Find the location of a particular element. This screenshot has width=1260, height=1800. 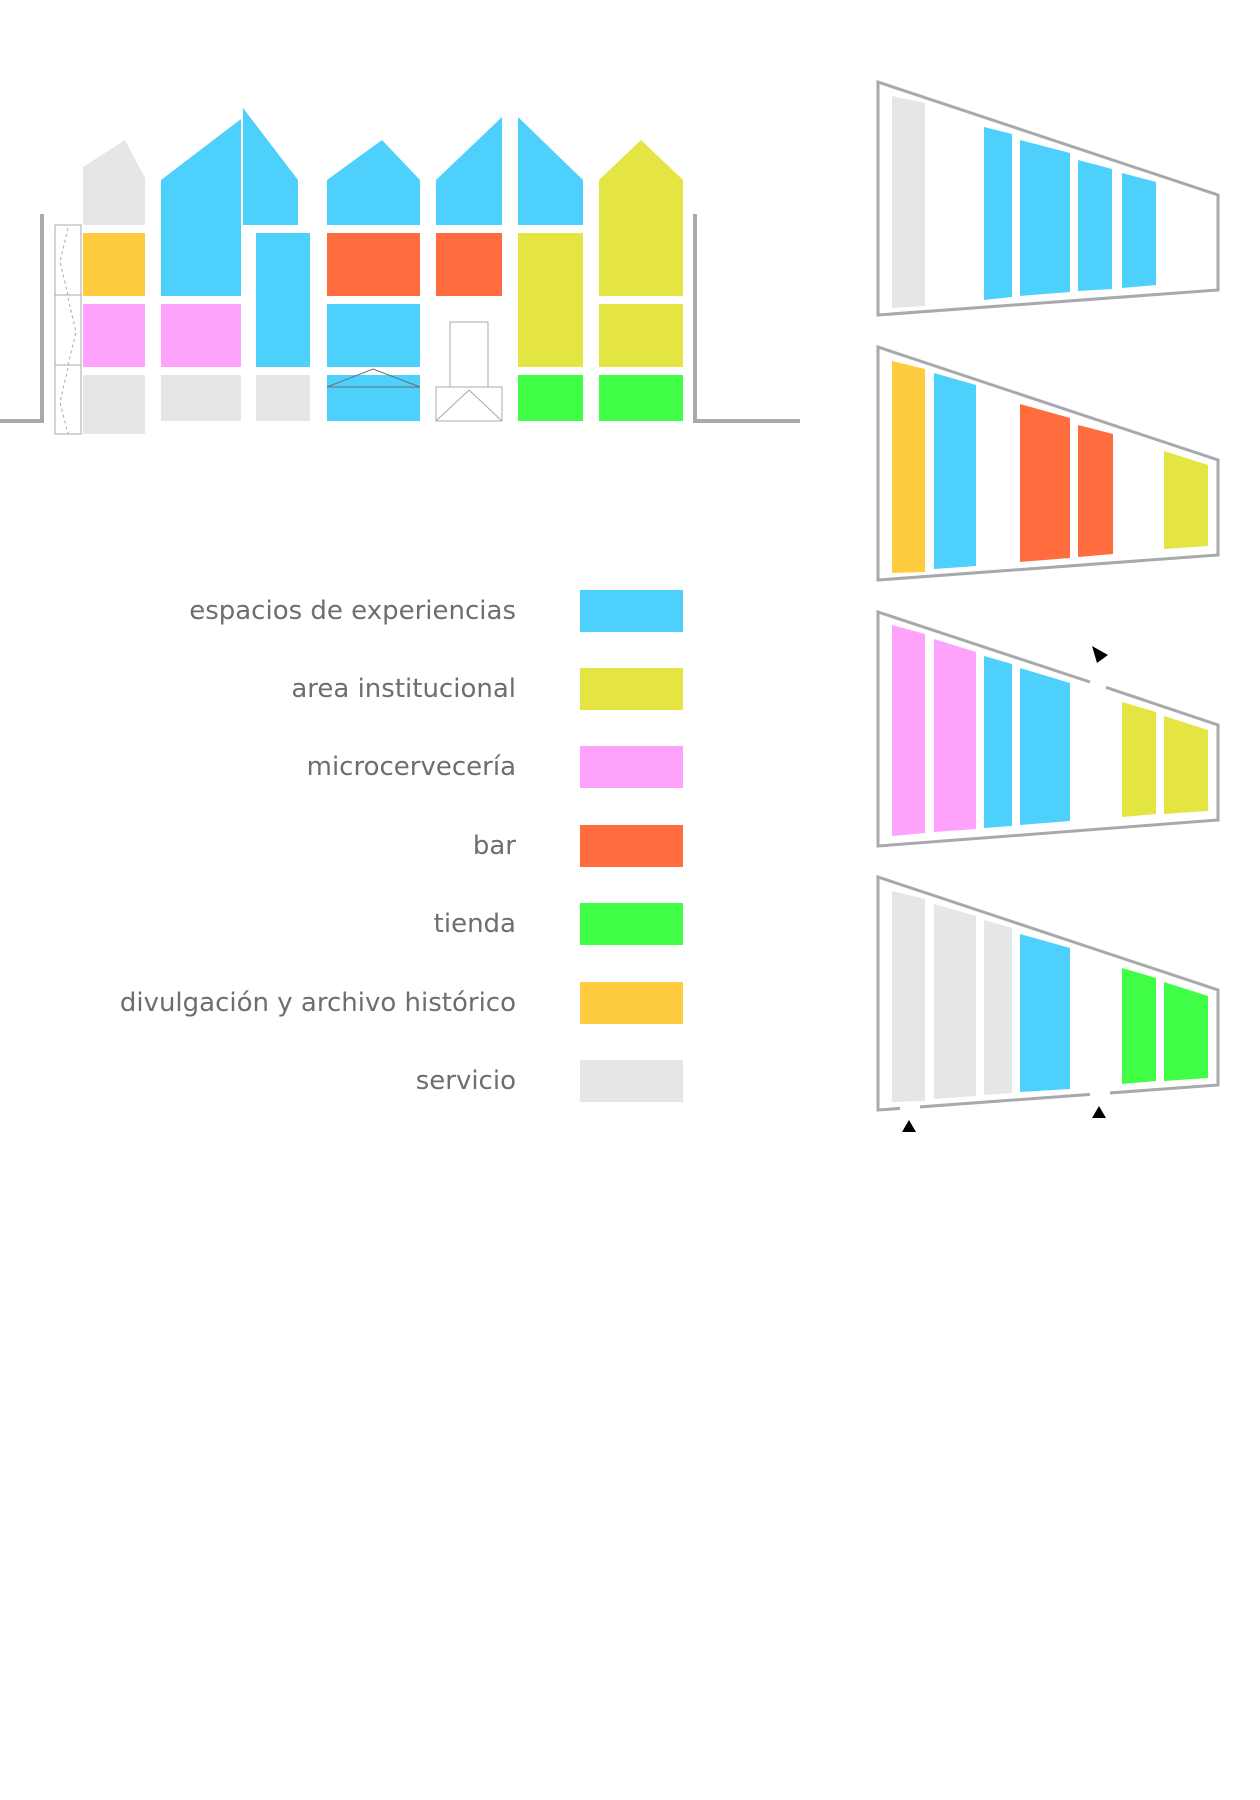

plan4-zone-servicio is located at coordinates (908, 202).